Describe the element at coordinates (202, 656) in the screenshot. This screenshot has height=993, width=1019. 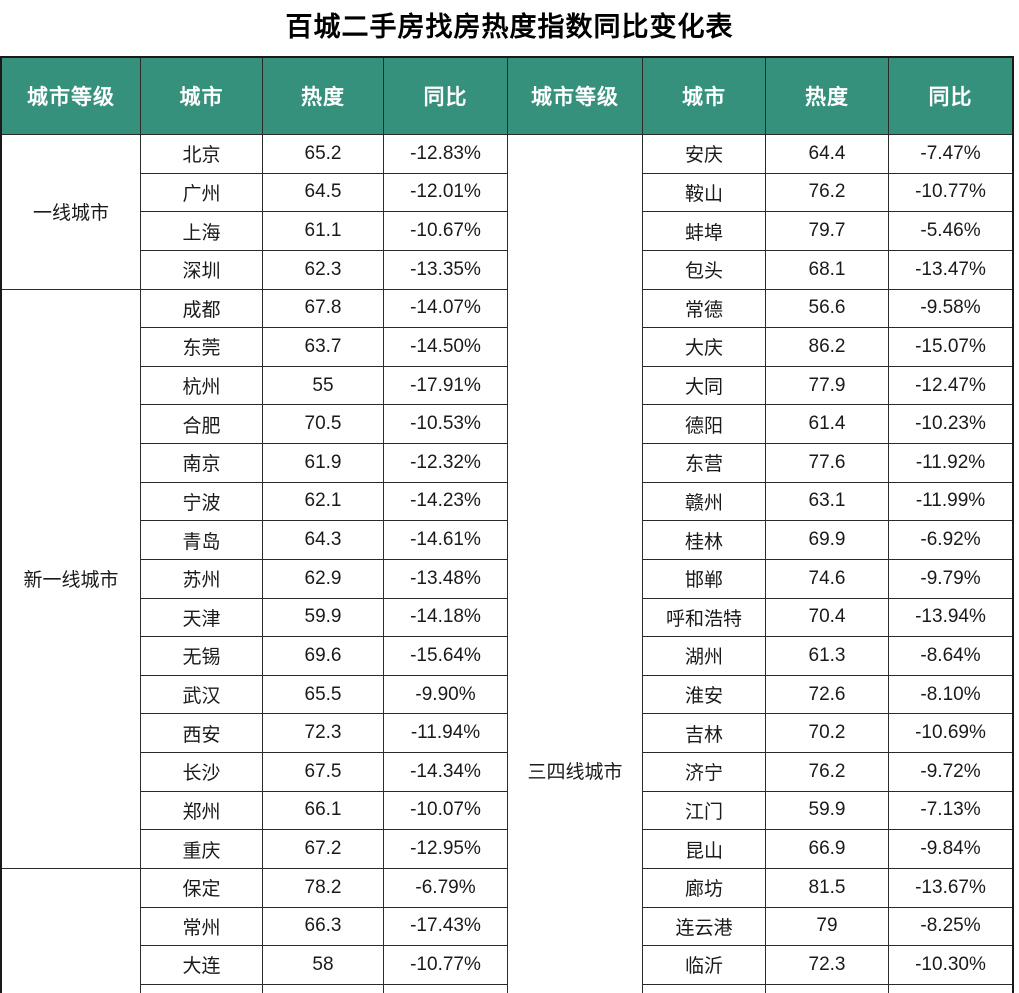
I see `city-cell: 无锡` at that location.